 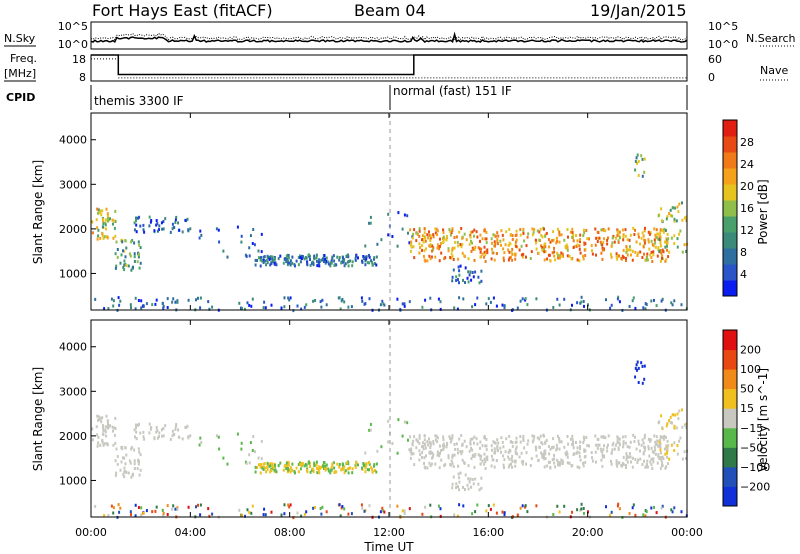 I want to click on power-colorbar-frame, so click(x=730, y=208).